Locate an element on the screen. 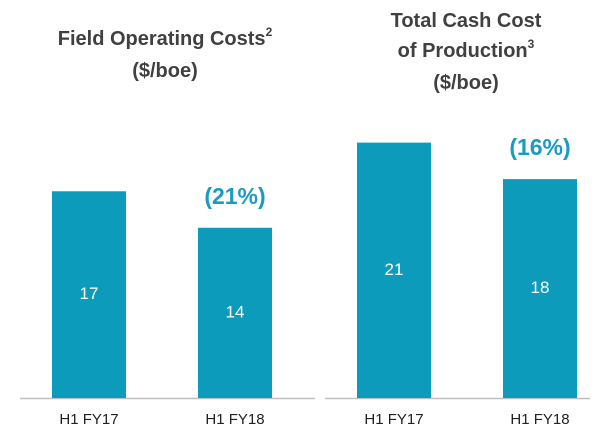  title-superscript: 3 is located at coordinates (531, 44).